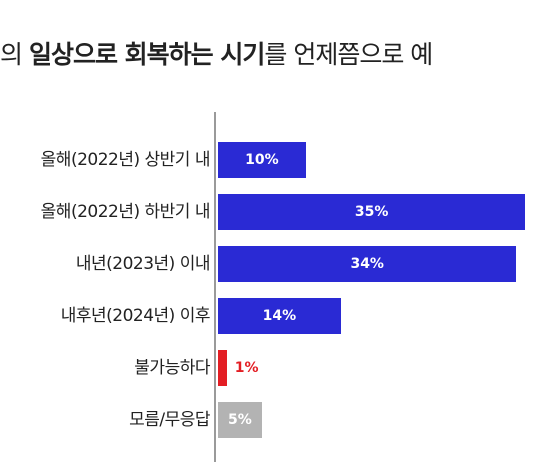 The height and width of the screenshot is (462, 534). Describe the element at coordinates (246, 368) in the screenshot. I see `value-label: 1%` at that location.